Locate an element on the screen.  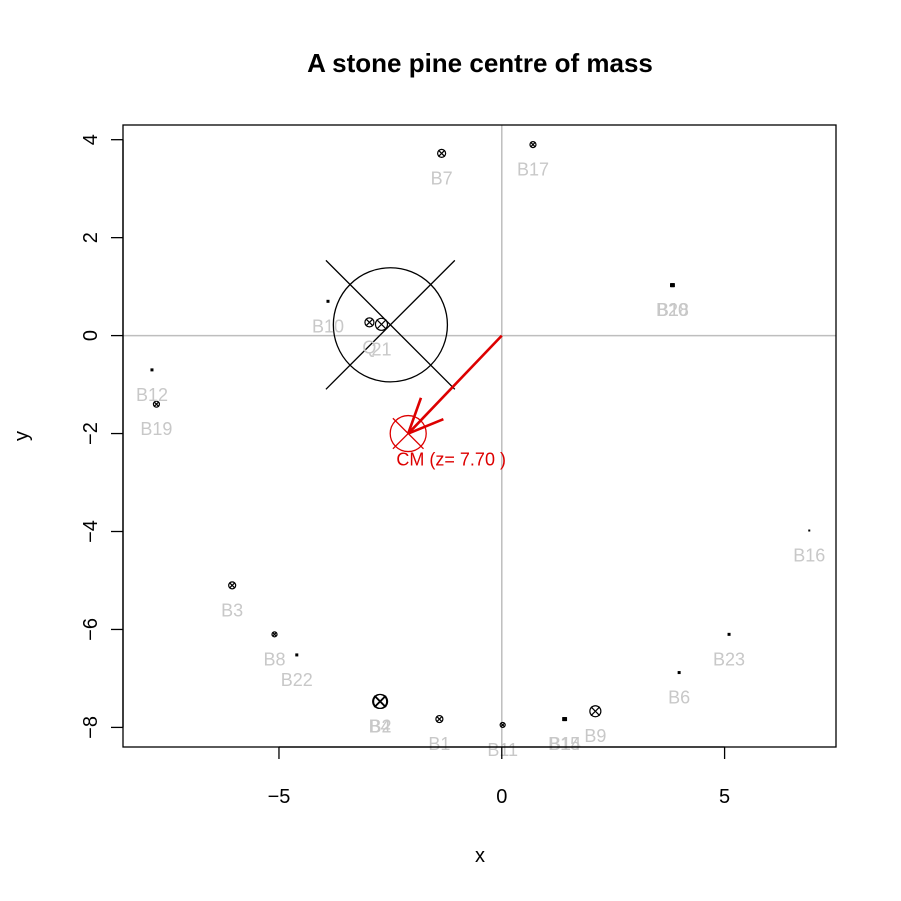
point-label: B6 is located at coordinates (679, 698).